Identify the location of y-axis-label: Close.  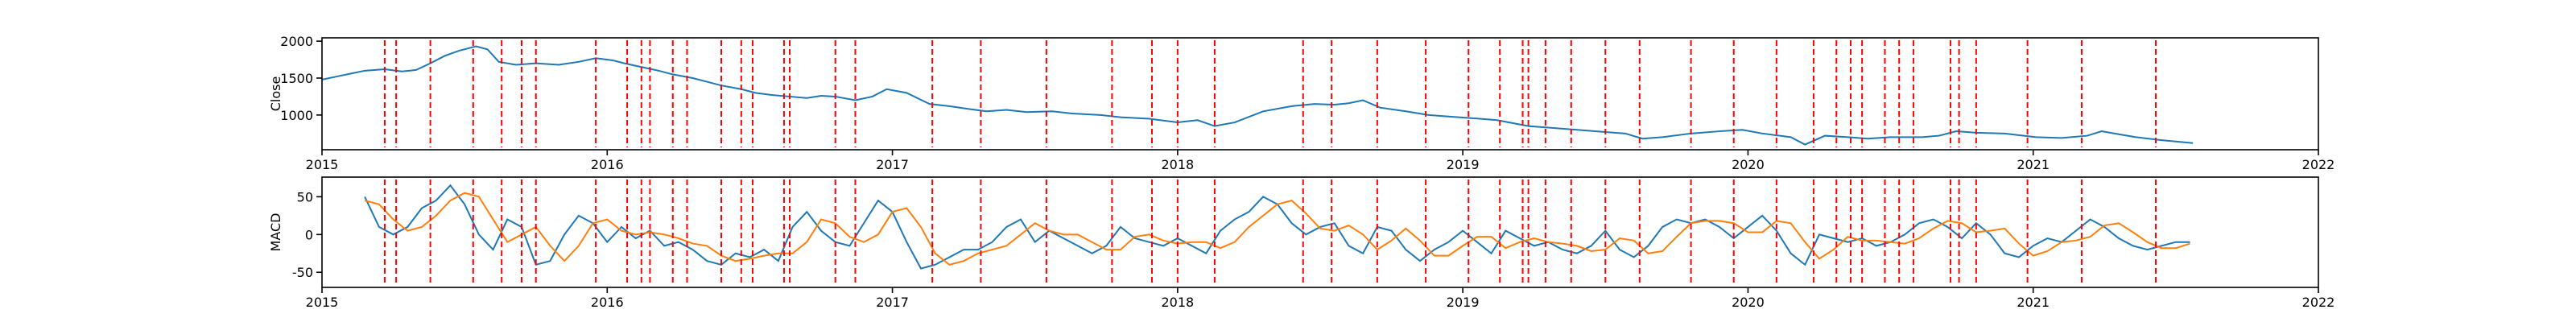
(275, 94).